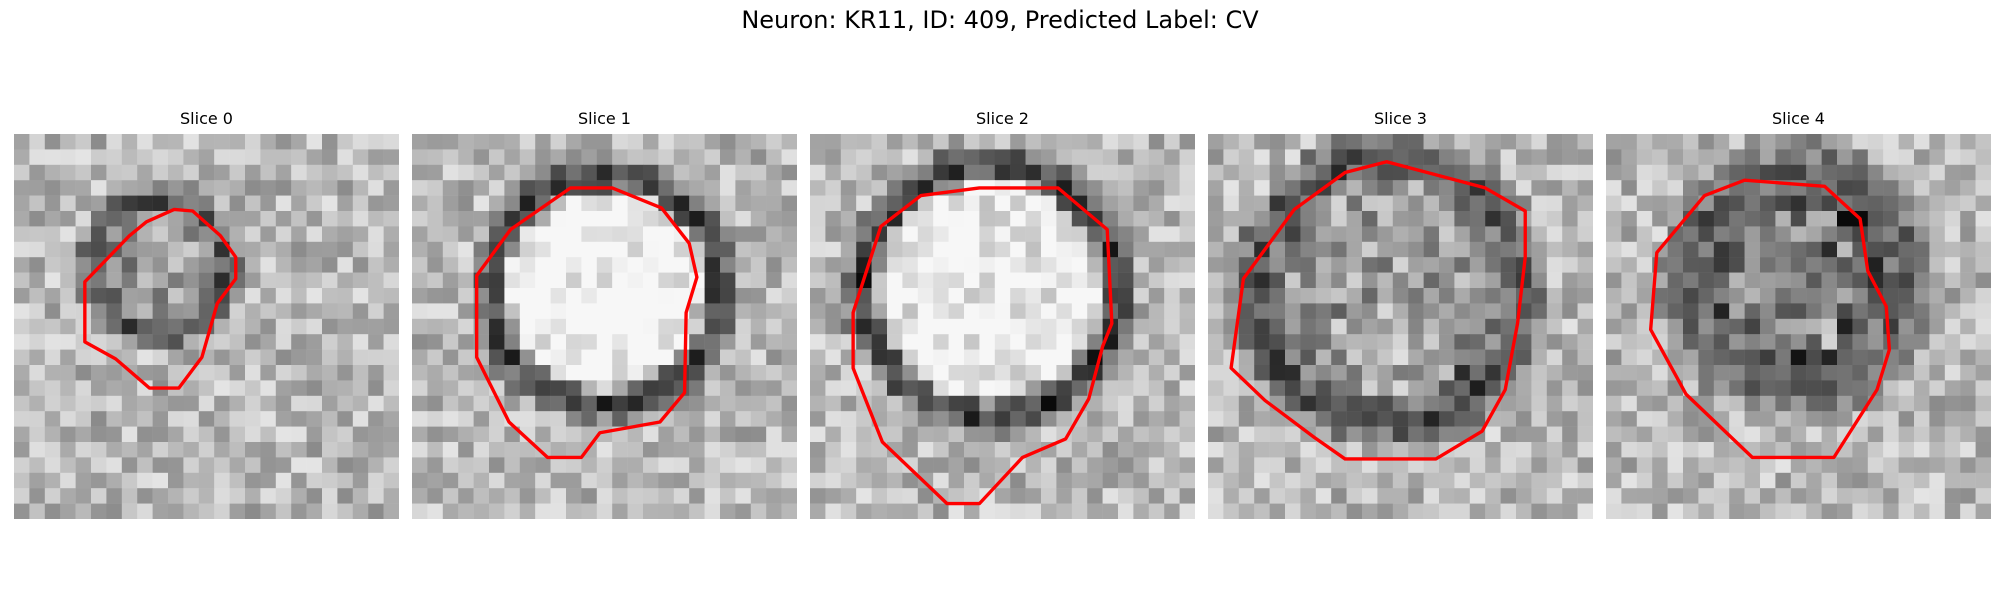 The image size is (2000, 600). I want to click on slice-title-4: Slice 4, so click(1798, 118).